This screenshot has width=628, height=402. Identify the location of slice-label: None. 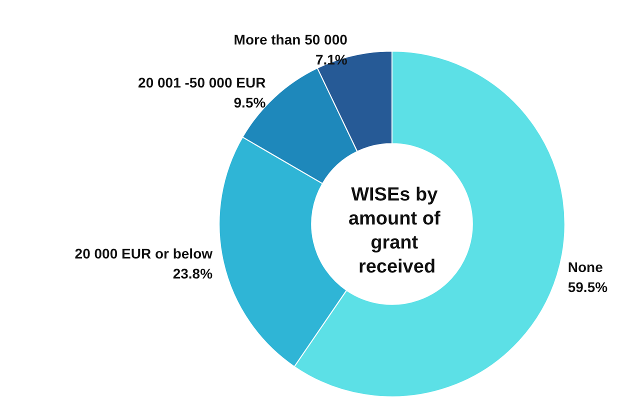
(586, 266).